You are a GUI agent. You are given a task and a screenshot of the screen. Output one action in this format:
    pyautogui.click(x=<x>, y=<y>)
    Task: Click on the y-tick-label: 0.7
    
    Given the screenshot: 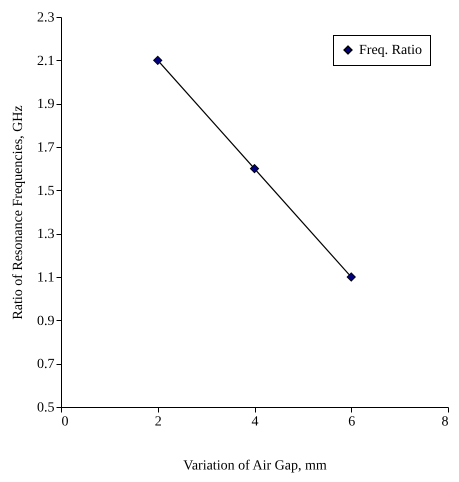 What is the action you would take?
    pyautogui.click(x=45, y=364)
    